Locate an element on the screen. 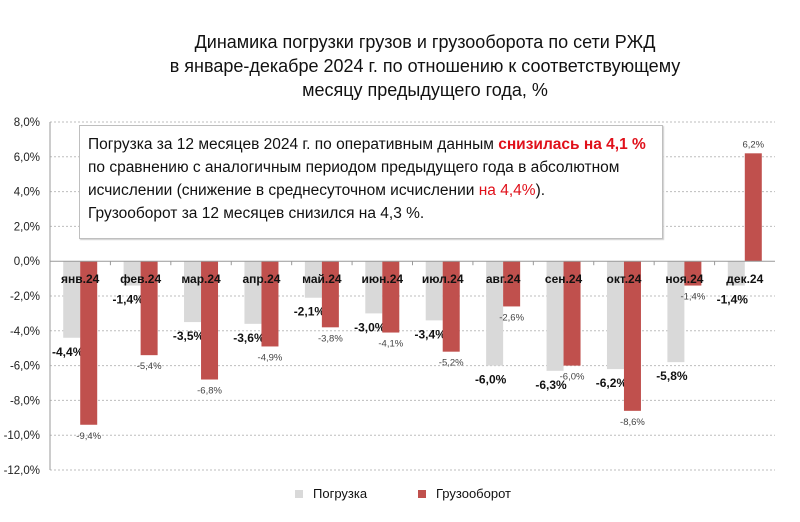 Image resolution: width=800 pixels, height=522 pixels. y-tick-label: 4,0% is located at coordinates (27, 193).